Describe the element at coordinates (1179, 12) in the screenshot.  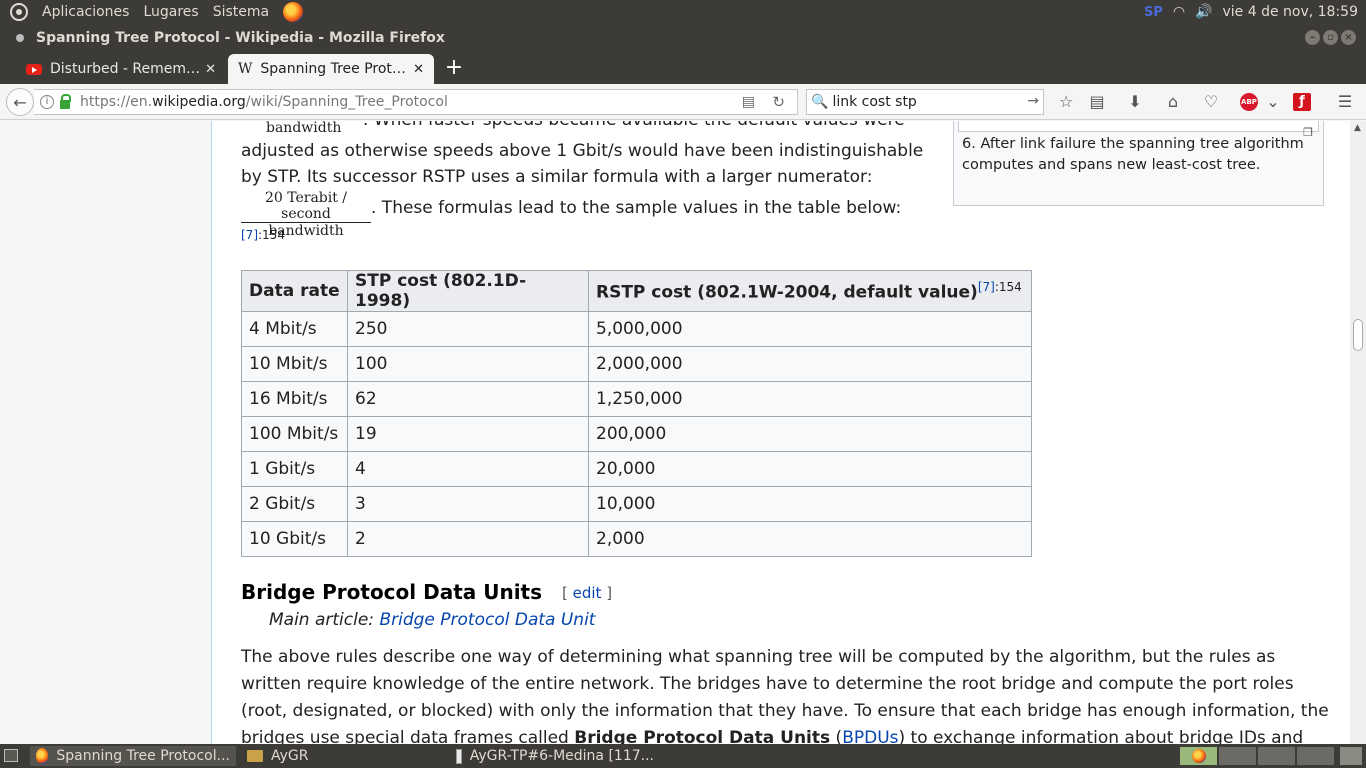
I see `wifi-icon: ◠` at that location.